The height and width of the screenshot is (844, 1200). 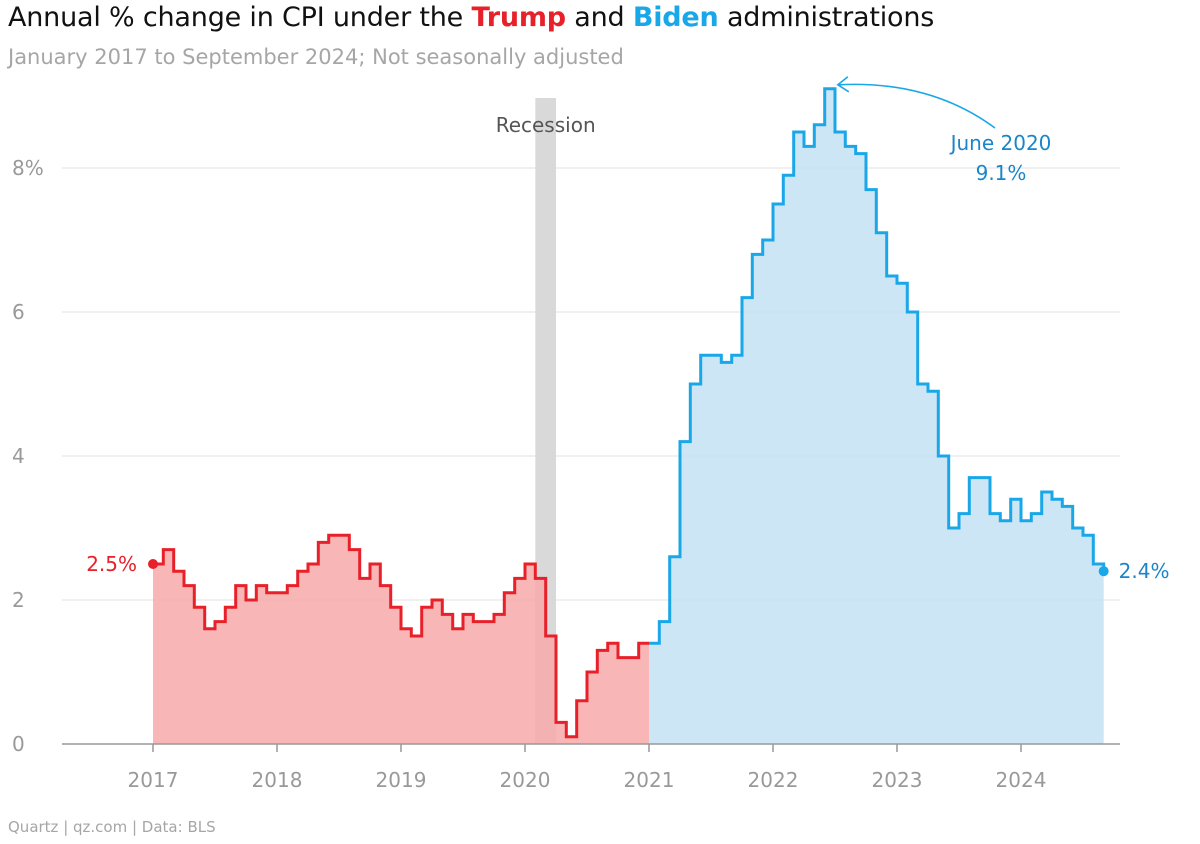 I want to click on source-credit: Quartz | qz.com | Data: BLS, so click(x=112, y=827).